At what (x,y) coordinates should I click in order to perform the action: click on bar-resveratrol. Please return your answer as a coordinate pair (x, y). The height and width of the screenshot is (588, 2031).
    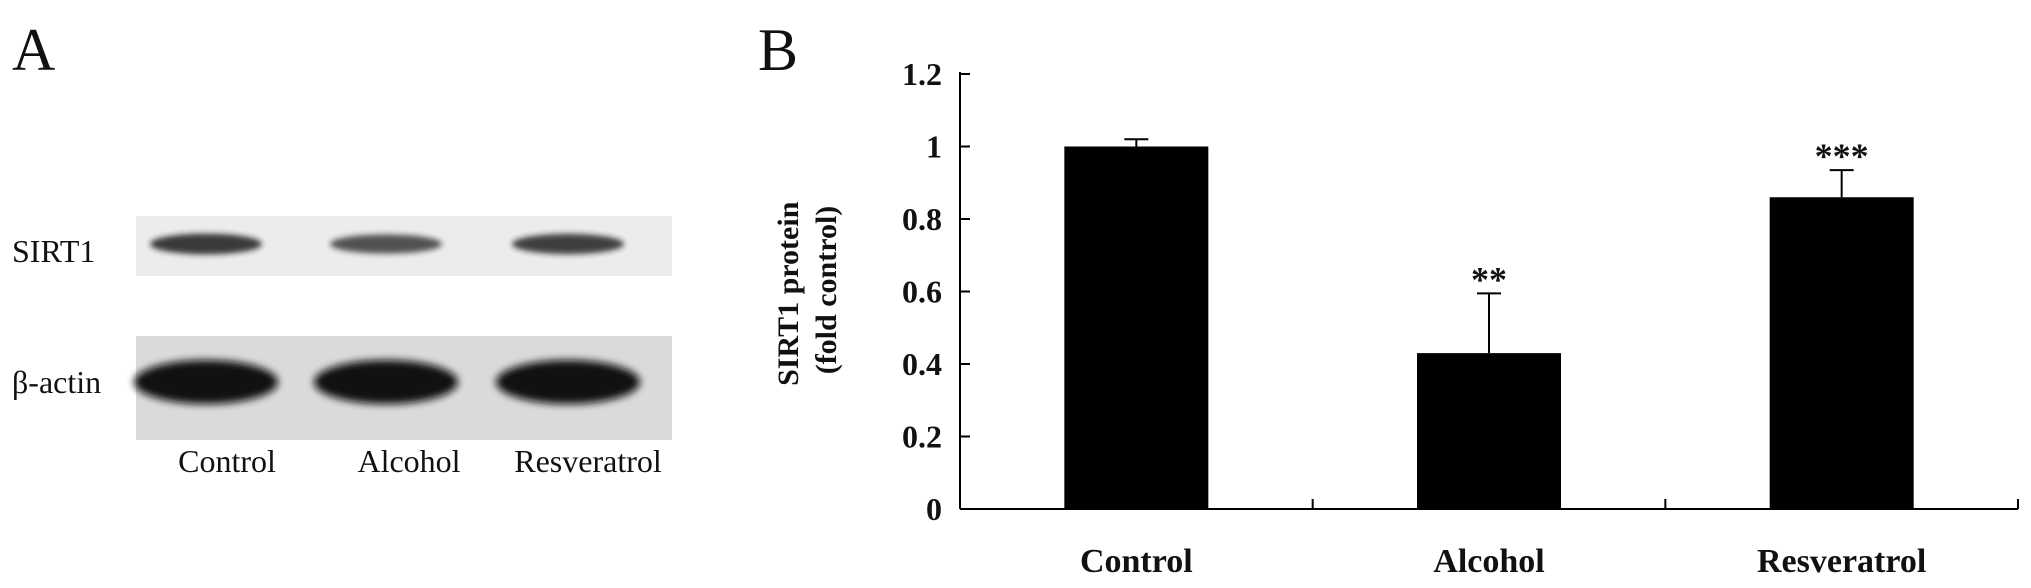
    Looking at the image, I should click on (1841, 353).